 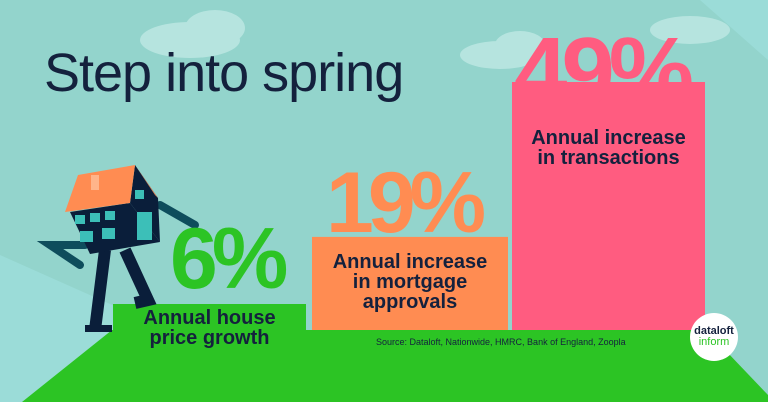 I want to click on page-title: Step into spring, so click(x=224, y=73).